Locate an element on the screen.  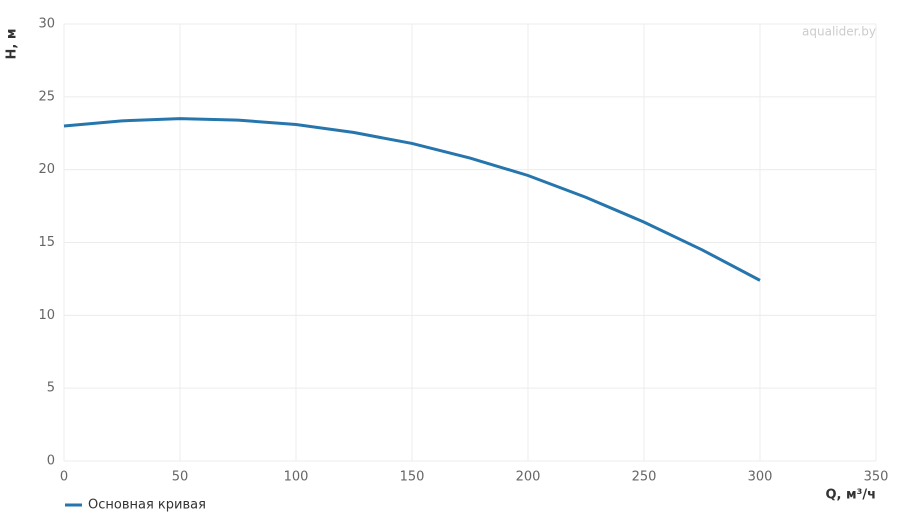
y-tick-label: 30 is located at coordinates (46, 24).